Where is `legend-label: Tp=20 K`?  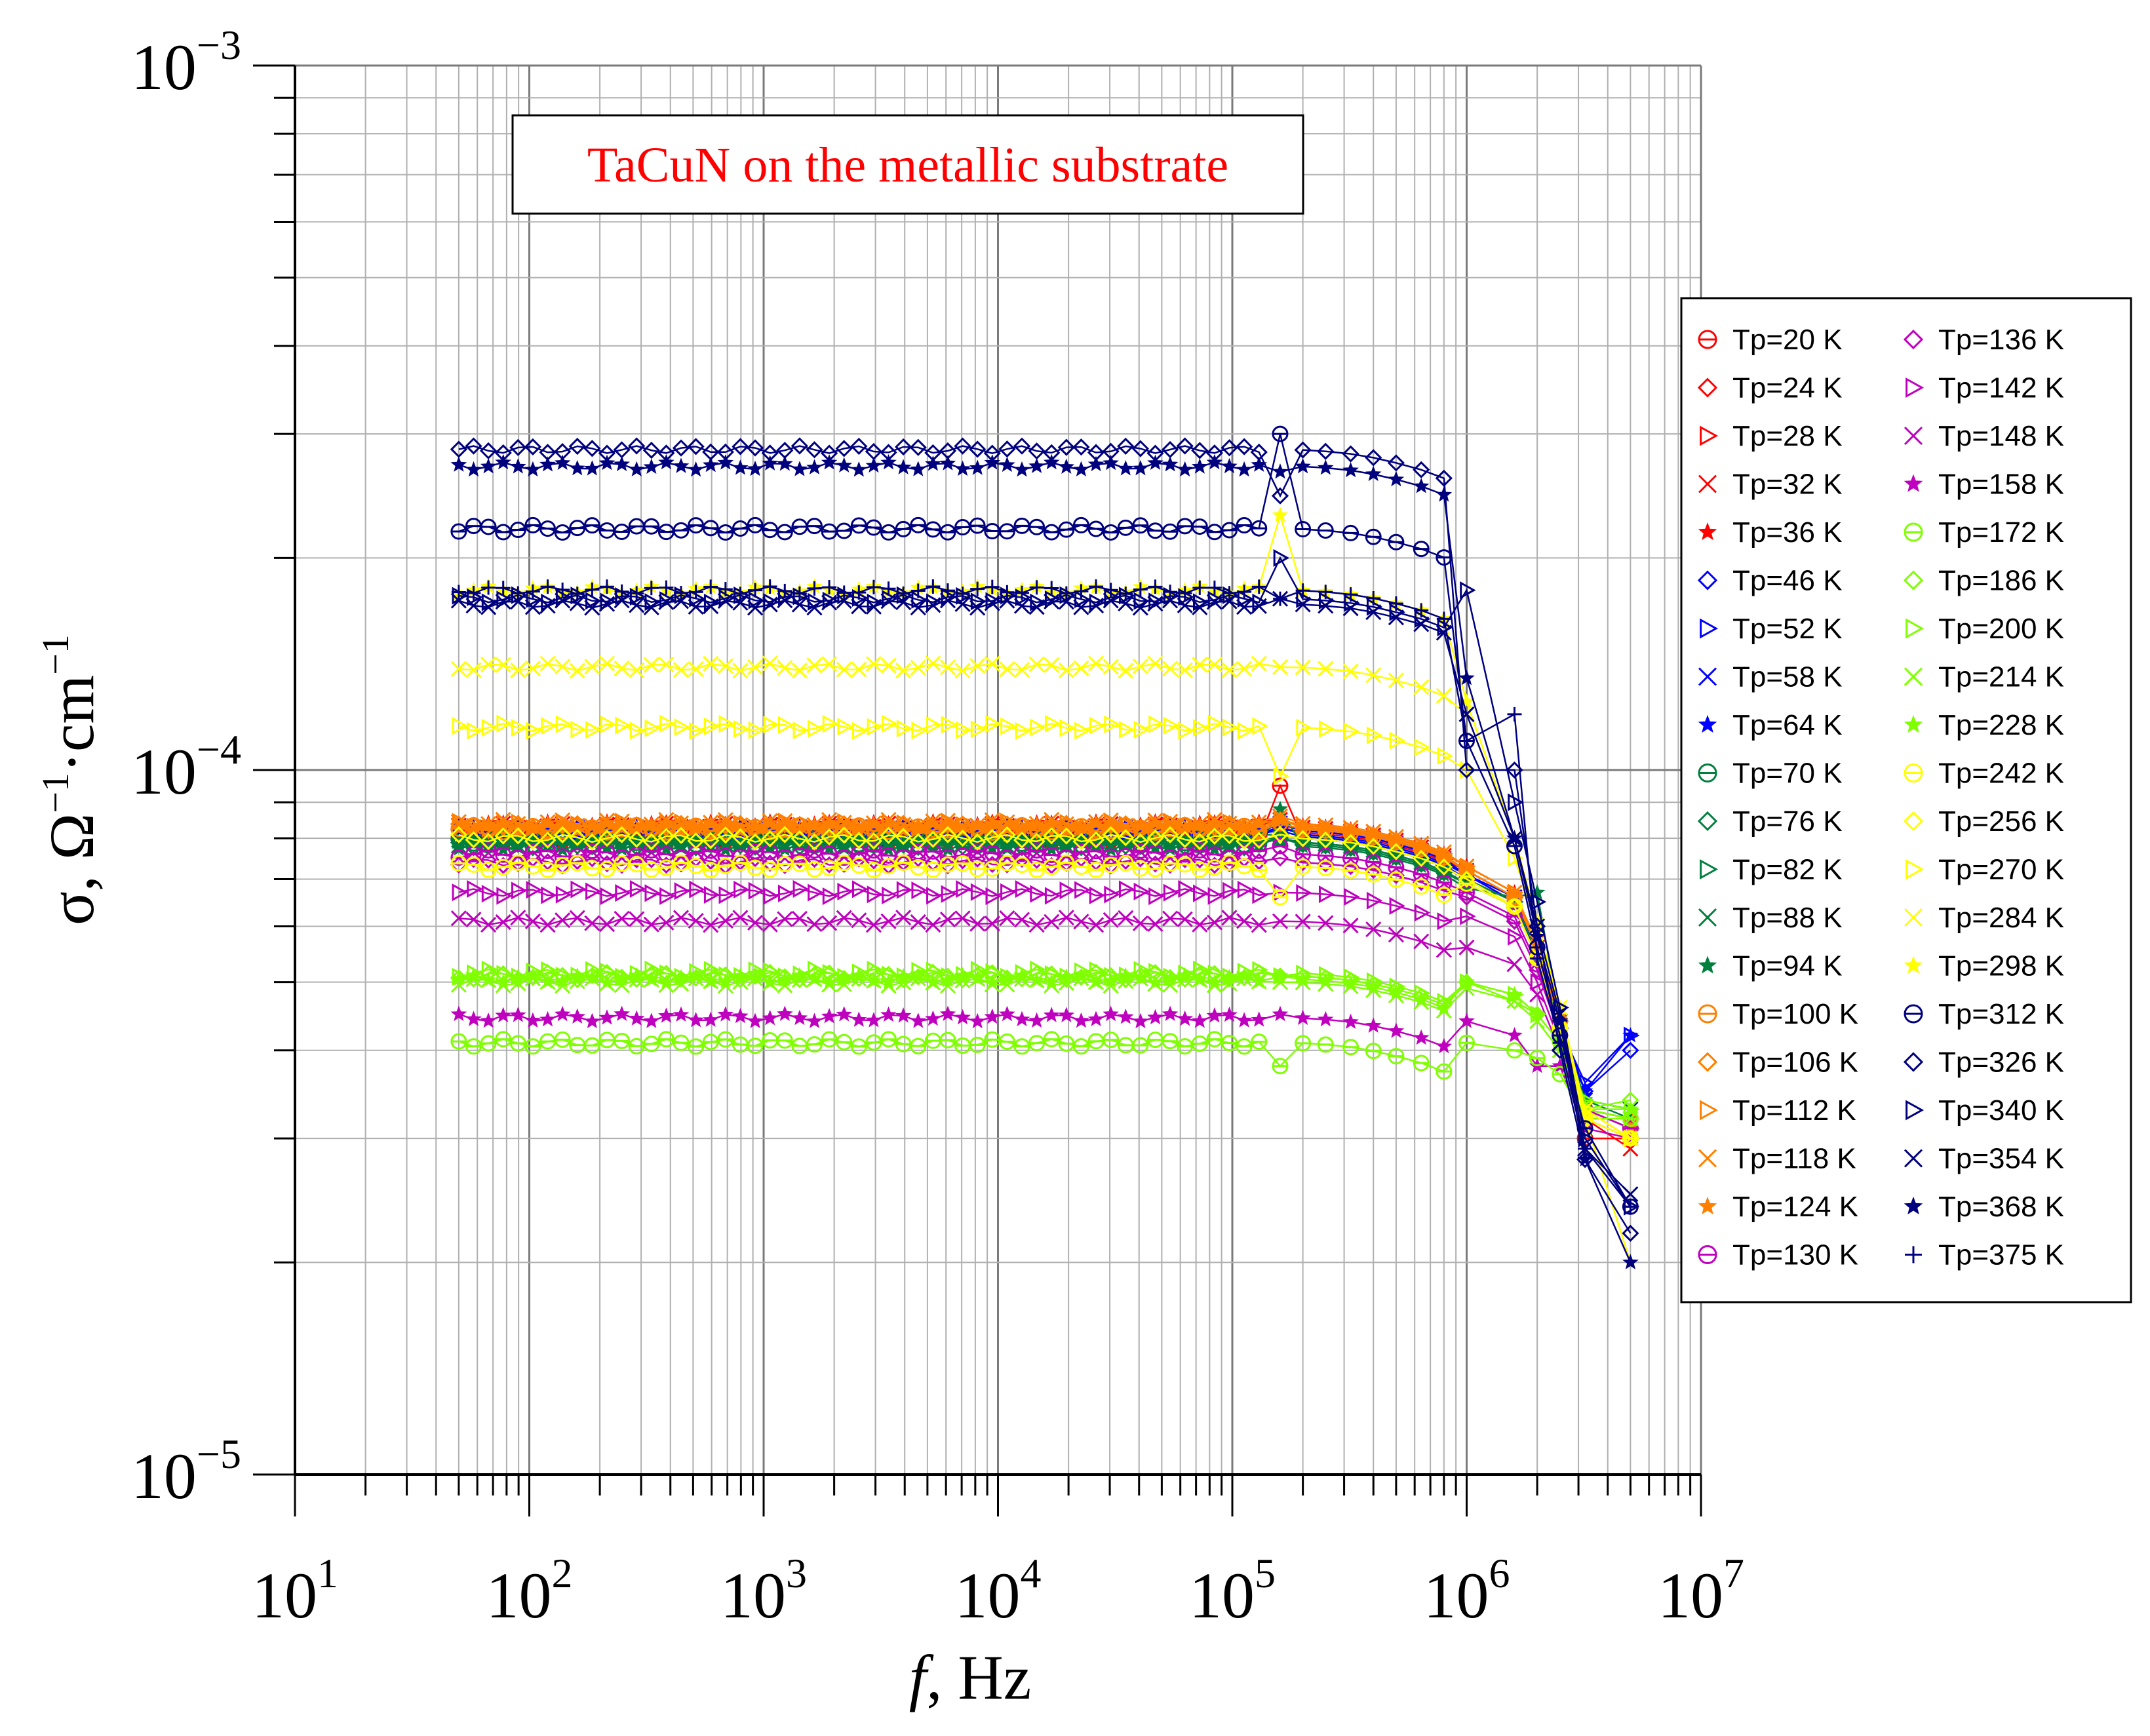 legend-label: Tp=20 K is located at coordinates (1788, 340).